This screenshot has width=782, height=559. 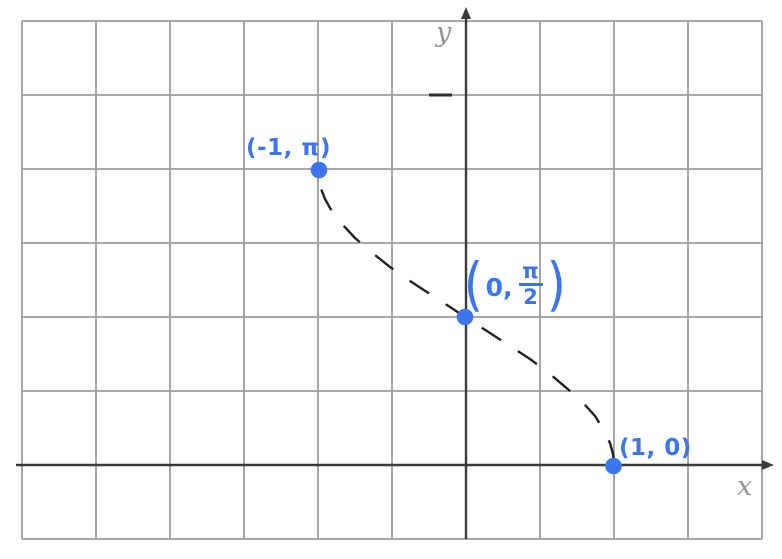 I want to click on fraction-bar, so click(x=530, y=284).